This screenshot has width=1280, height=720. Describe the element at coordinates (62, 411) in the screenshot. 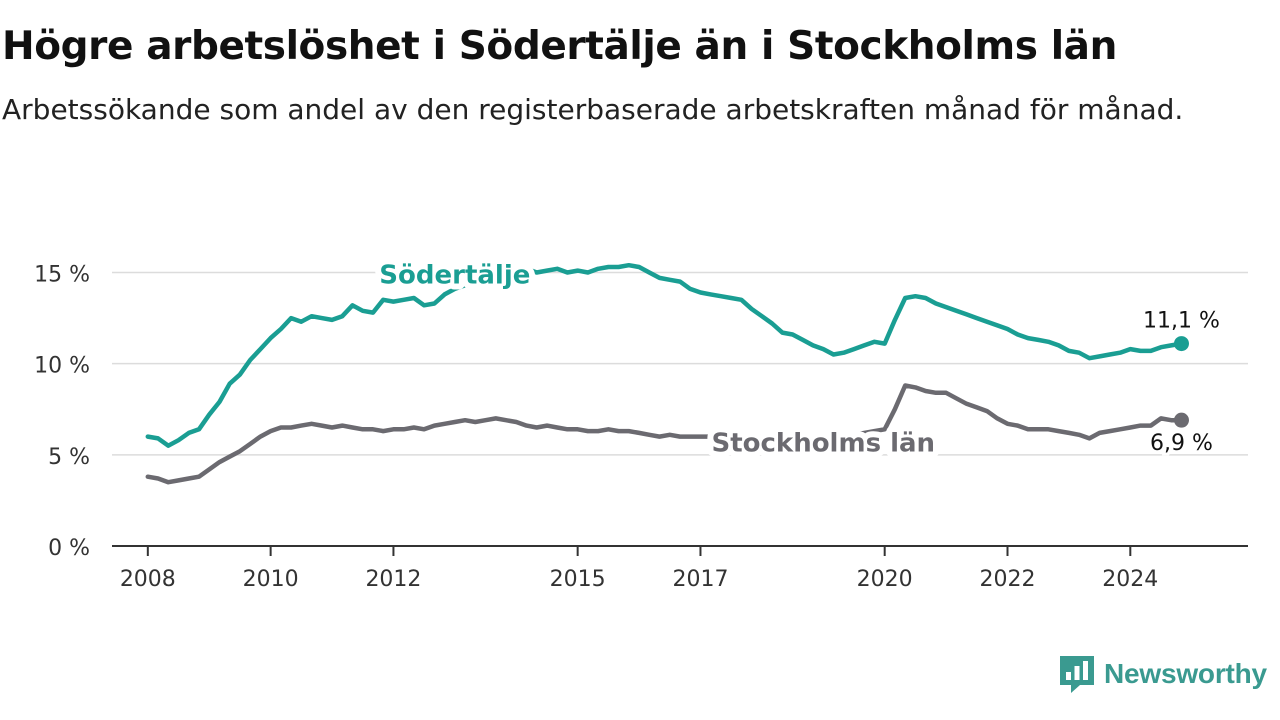

I see `y-axis: 0 % 5 % 10 % 15 %` at that location.